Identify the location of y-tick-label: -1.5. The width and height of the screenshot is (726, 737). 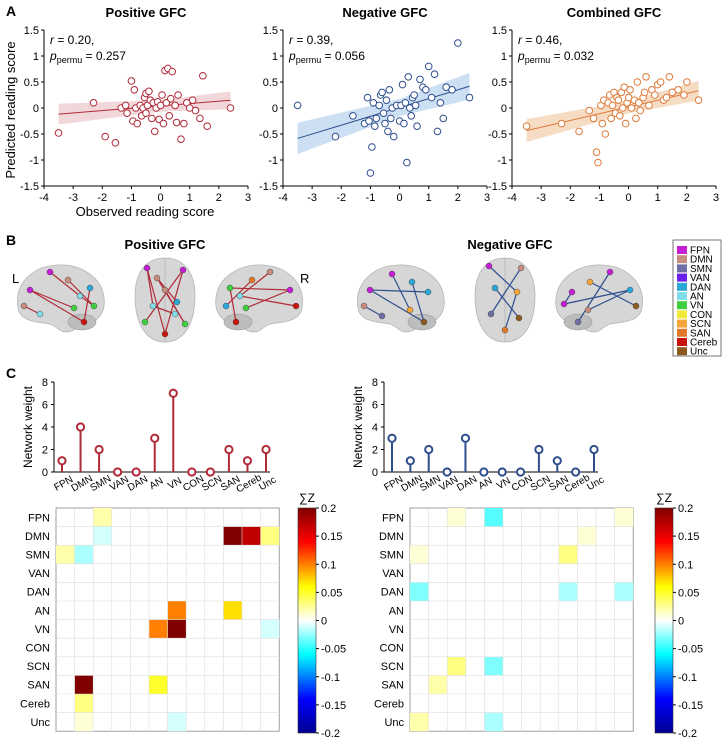
(29, 187).